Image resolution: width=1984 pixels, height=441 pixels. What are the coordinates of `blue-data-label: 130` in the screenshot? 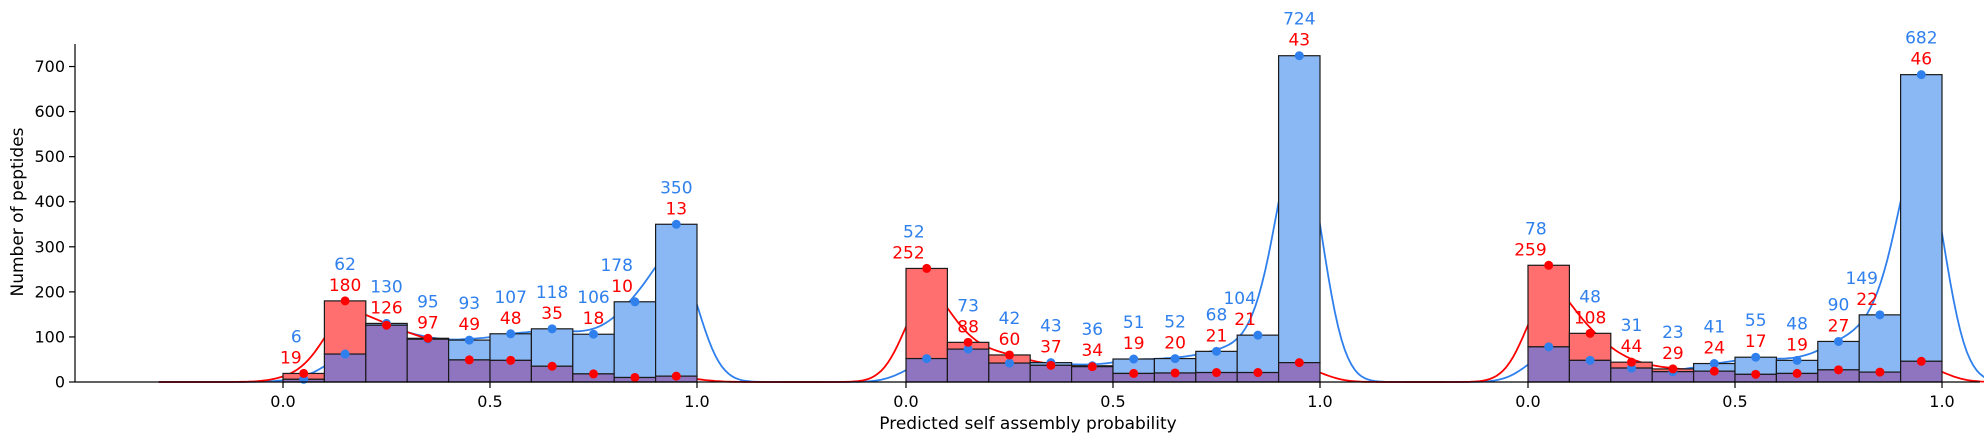 It's located at (386, 287).